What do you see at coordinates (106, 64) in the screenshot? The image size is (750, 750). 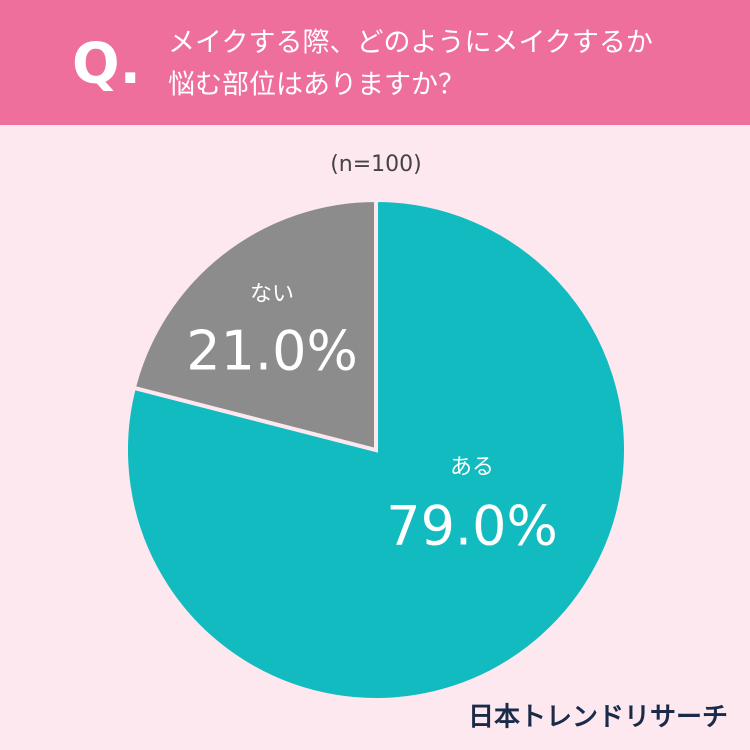 I see `question-label: Q.` at bounding box center [106, 64].